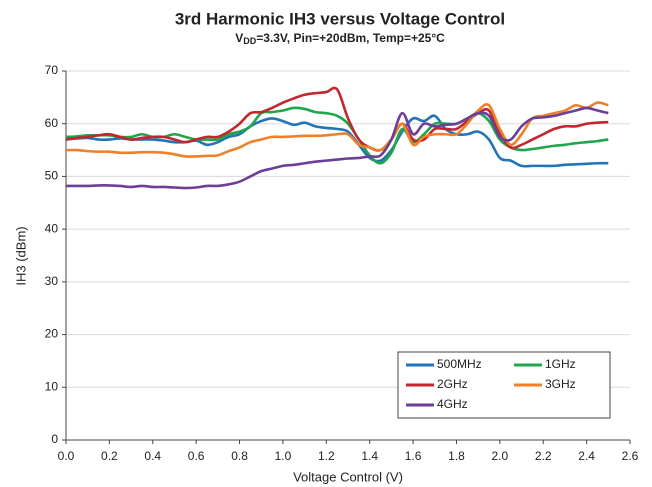 This screenshot has height=487, width=652. I want to click on legend-label: 2GHz, so click(452, 384).